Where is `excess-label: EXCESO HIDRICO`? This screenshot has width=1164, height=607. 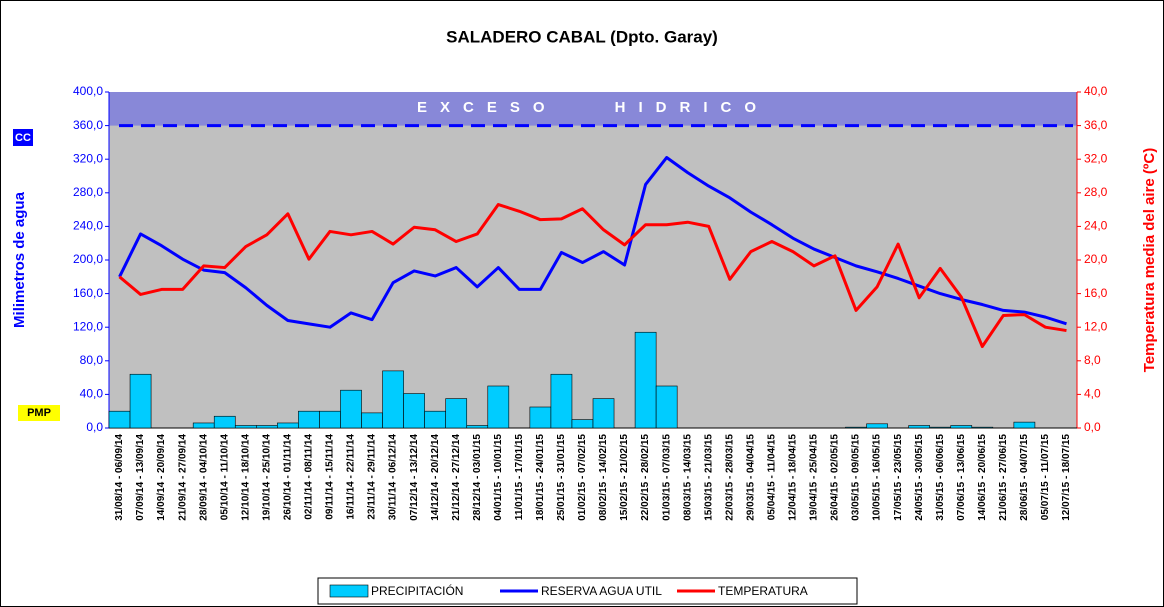
excess-label: EXCESO HIDRICO is located at coordinates (593, 107).